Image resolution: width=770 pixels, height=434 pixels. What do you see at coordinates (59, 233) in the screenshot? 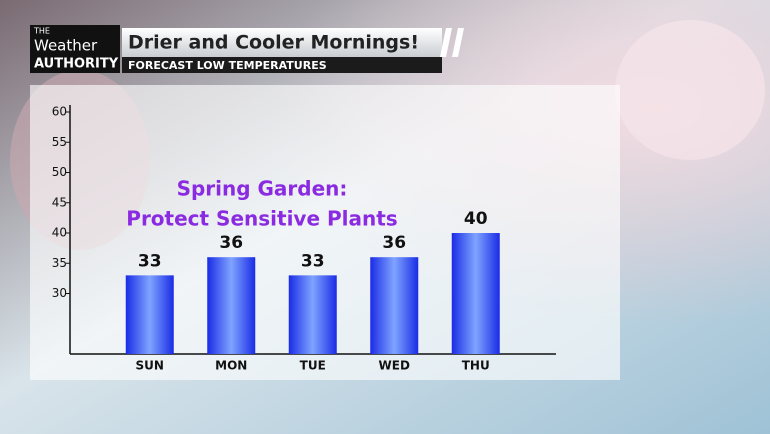
I see `y-tick-label: 40` at bounding box center [59, 233].